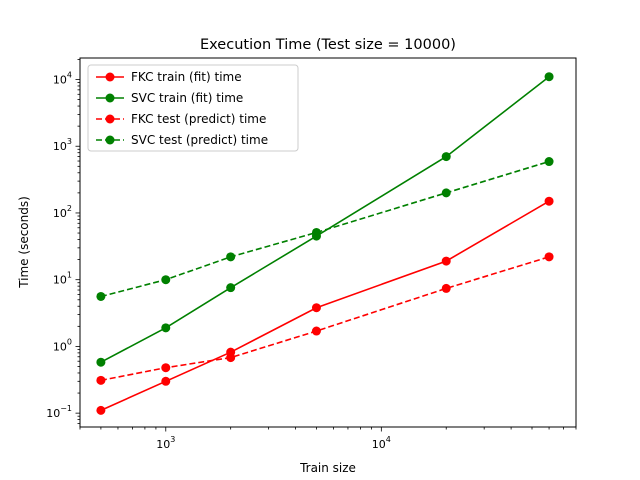 This screenshot has width=640, height=480. What do you see at coordinates (24, 242) in the screenshot?
I see `y-axis-label: Time (seconds)` at bounding box center [24, 242].